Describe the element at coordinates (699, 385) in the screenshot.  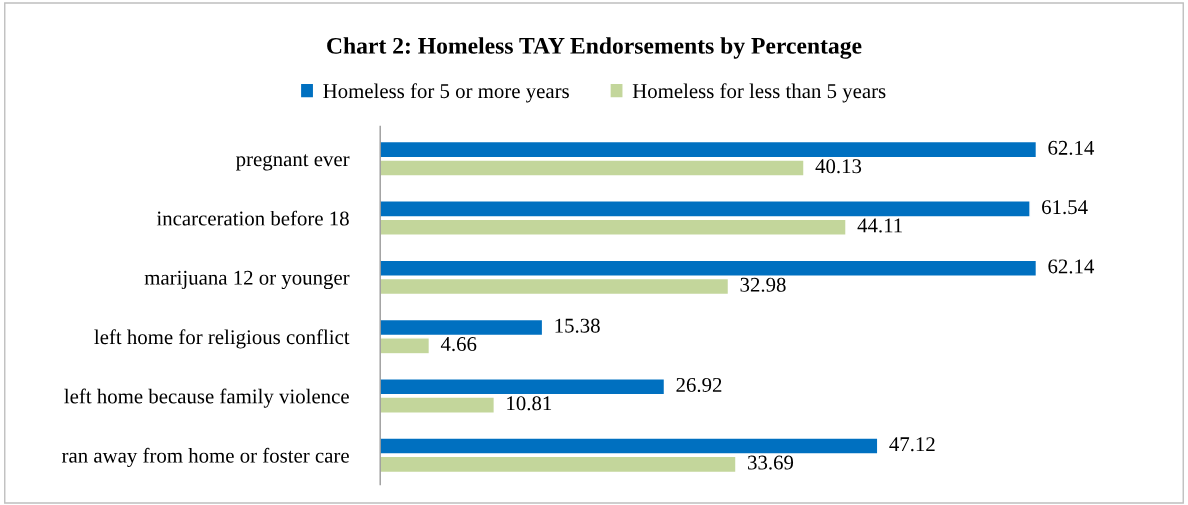
I see `data-label: 26.92` at that location.